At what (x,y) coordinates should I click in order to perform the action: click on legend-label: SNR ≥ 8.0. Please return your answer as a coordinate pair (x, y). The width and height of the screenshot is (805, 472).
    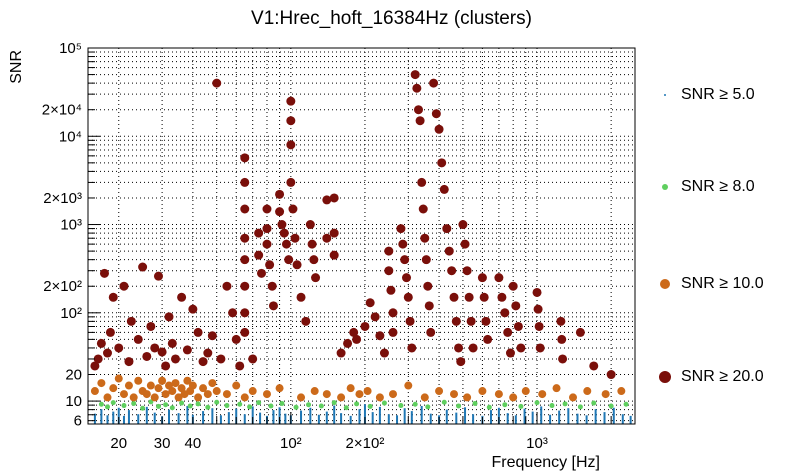
    Looking at the image, I should click on (718, 186).